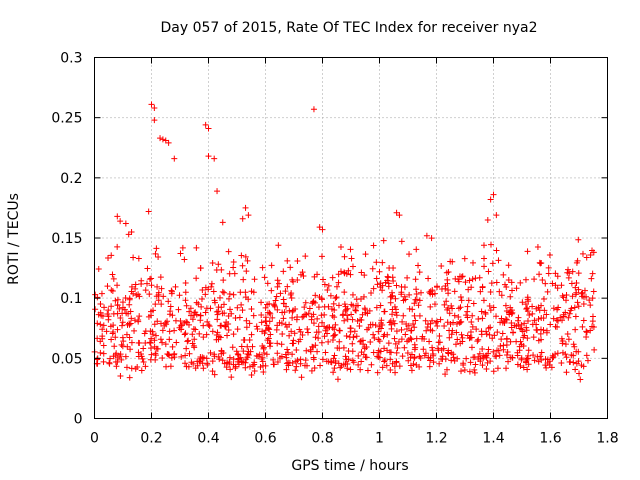  Describe the element at coordinates (493, 439) in the screenshot. I see `x-tick-label: 1.4` at that location.